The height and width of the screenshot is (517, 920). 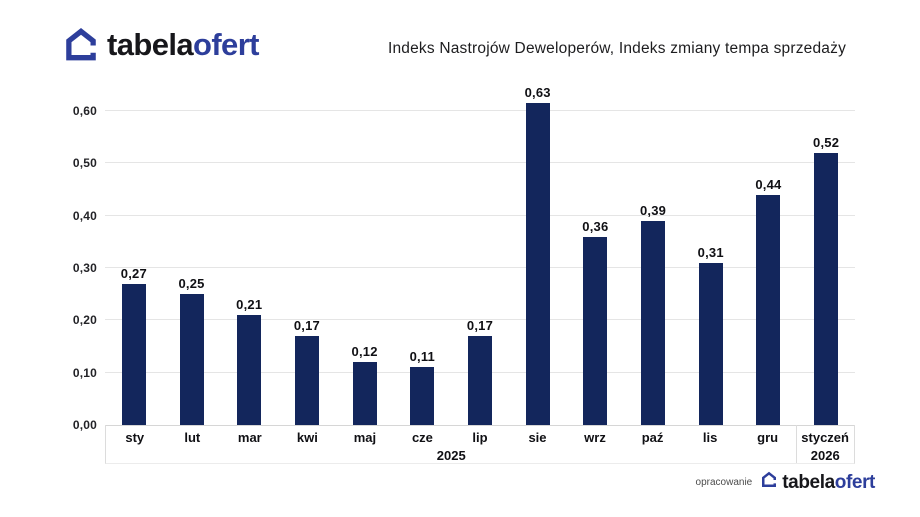 What do you see at coordinates (249, 437) in the screenshot?
I see `x-axis-category-label: mar` at bounding box center [249, 437].